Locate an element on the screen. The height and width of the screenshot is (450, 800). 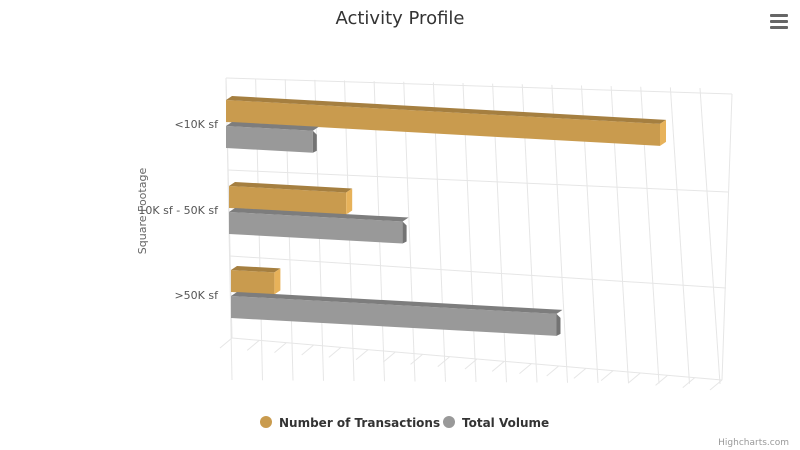
legend: Number of Transactions Total Volume is located at coordinates (404, 423).